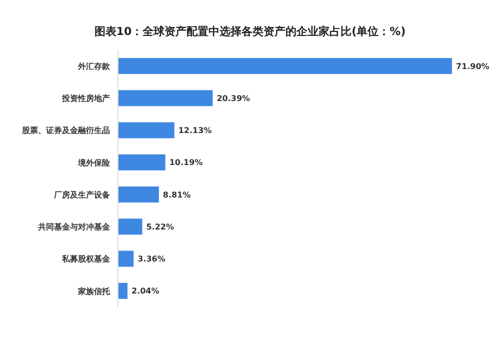 This screenshot has width=500, height=362. Describe the element at coordinates (145, 291) in the screenshot. I see `data-label: 2.04%` at that location.